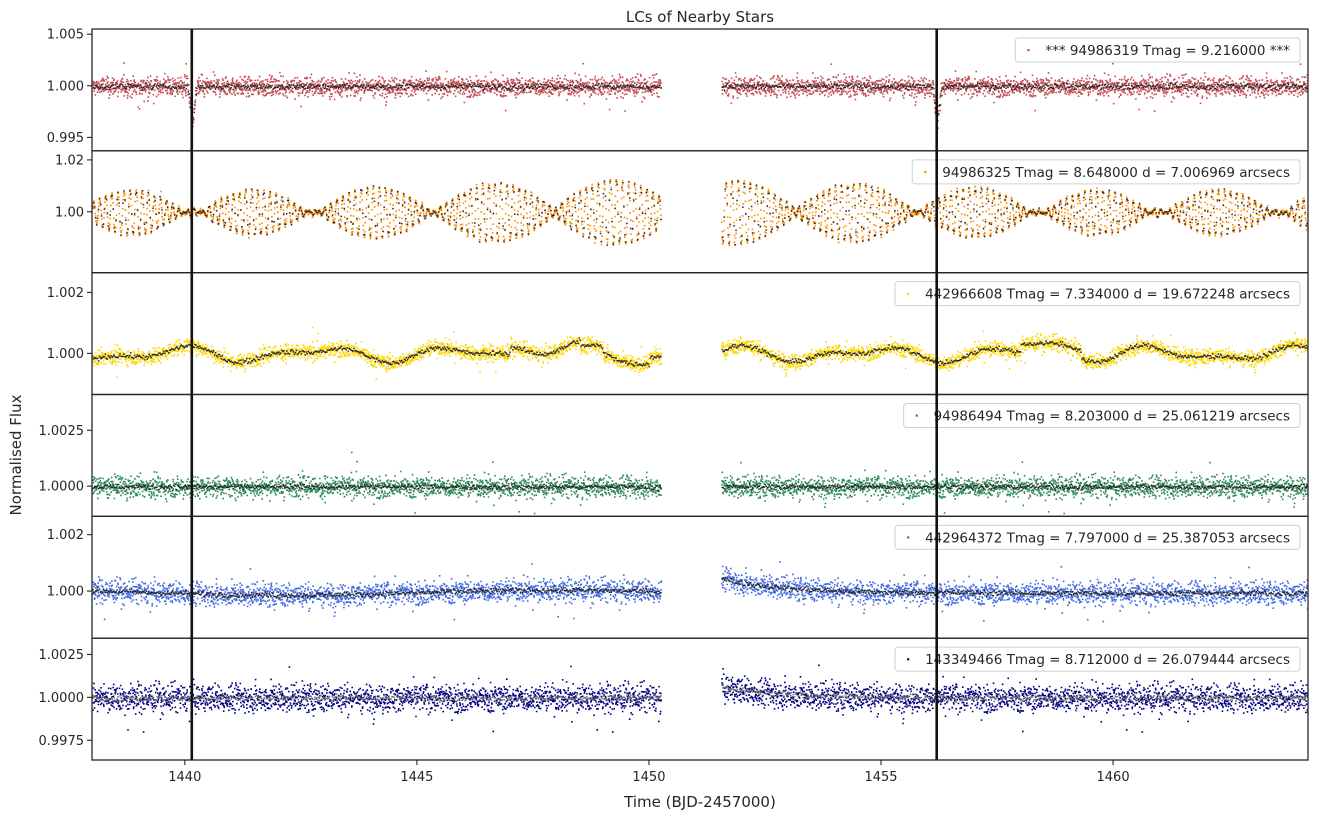  I want to click on panel-1-legend-marker, so click(1028, 50).